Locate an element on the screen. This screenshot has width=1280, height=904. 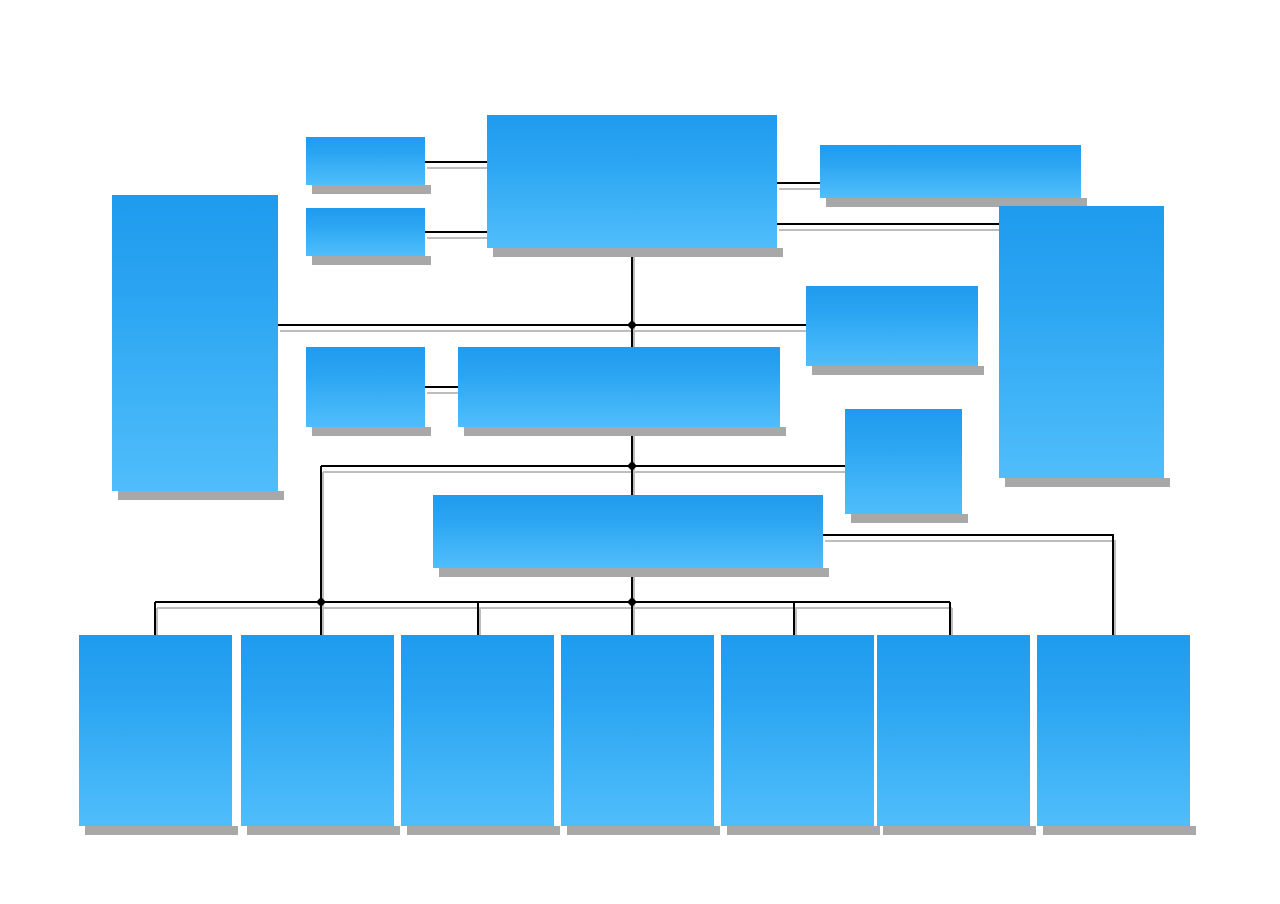
node-leaf-3-label is located at coordinates (477, 730).